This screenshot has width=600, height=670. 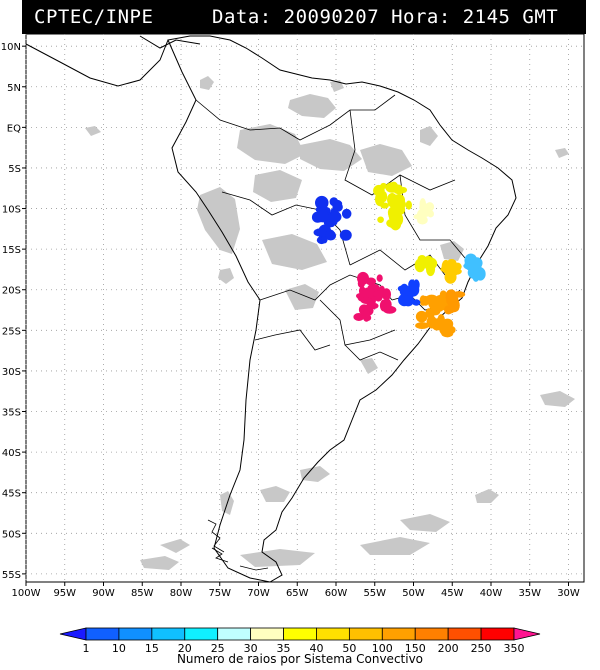 What do you see at coordinates (94, 17) in the screenshot?
I see `source-label: CPTEC/INPE` at bounding box center [94, 17].